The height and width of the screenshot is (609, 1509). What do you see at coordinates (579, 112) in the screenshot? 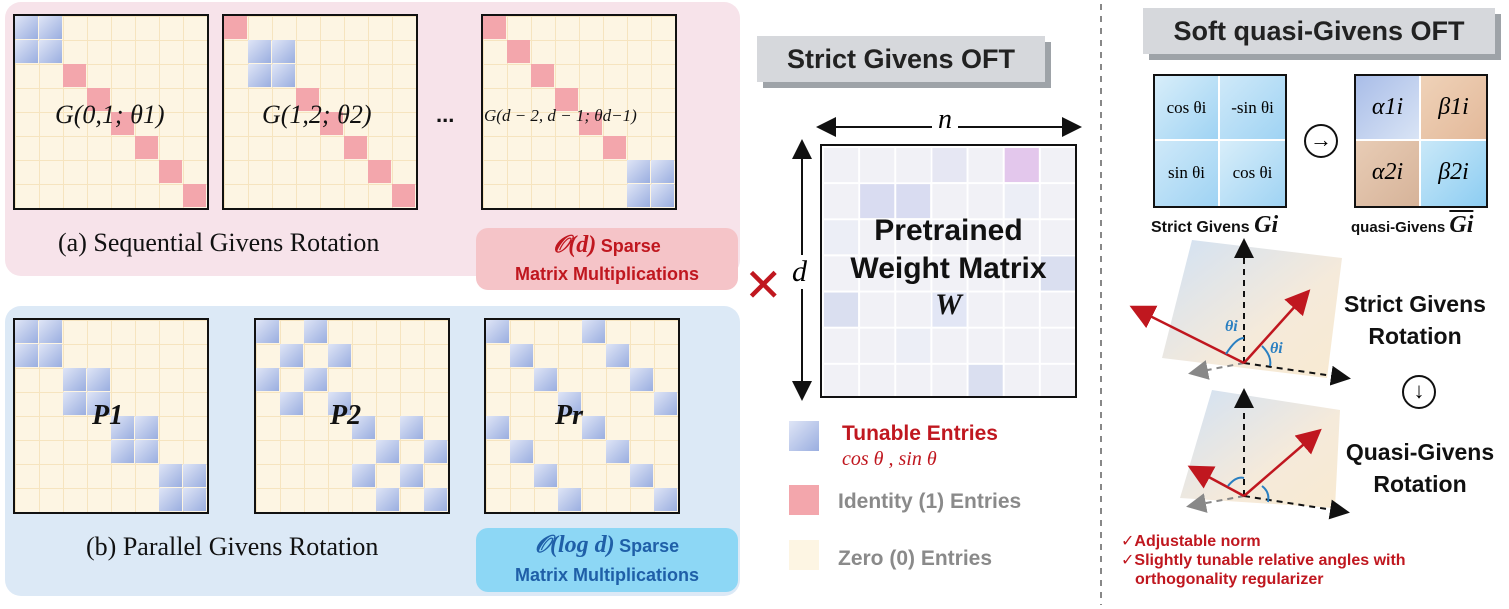
I see `givens-matrix-last` at bounding box center [579, 112].